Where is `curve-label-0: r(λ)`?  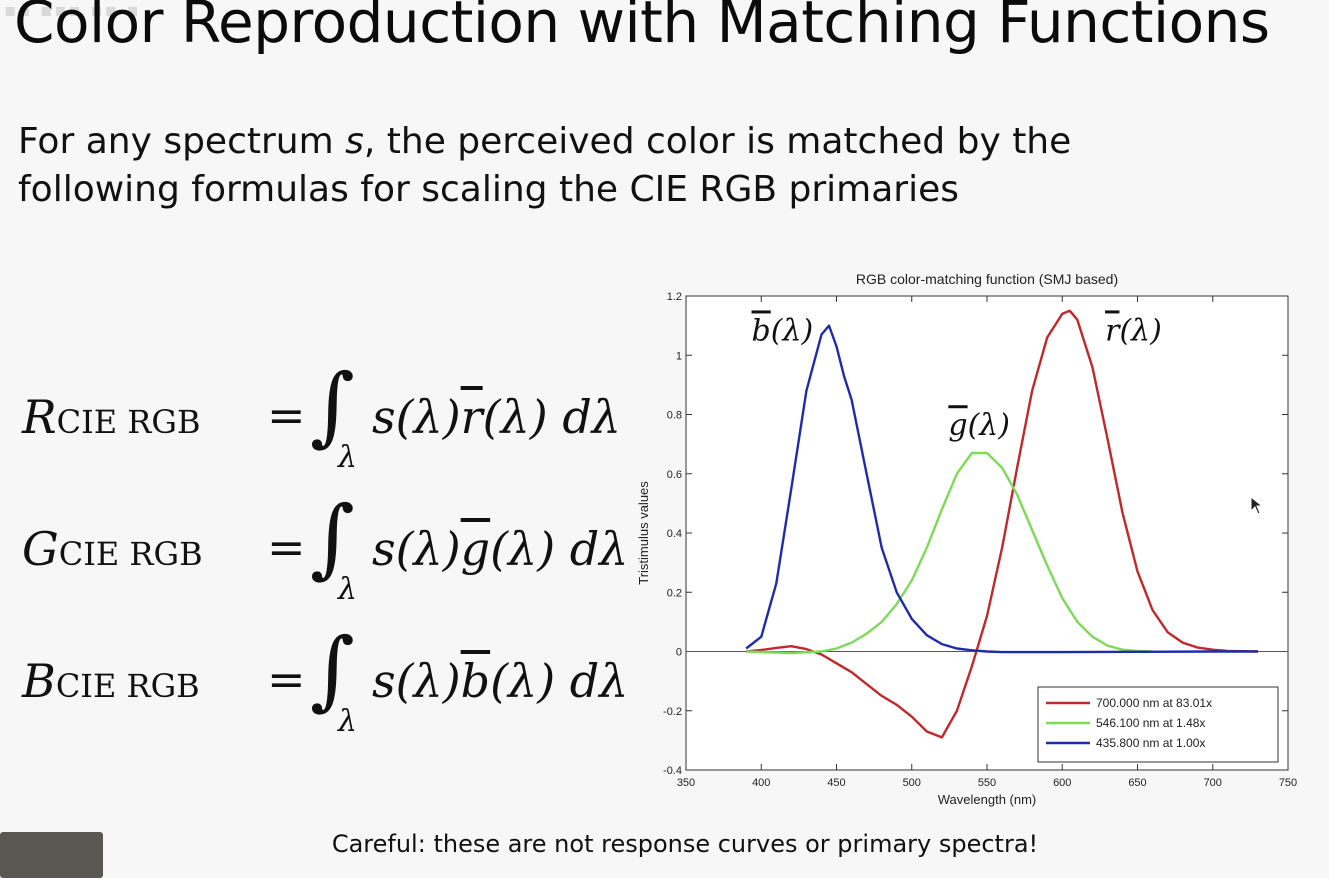
curve-label-0: r(λ) is located at coordinates (1133, 330).